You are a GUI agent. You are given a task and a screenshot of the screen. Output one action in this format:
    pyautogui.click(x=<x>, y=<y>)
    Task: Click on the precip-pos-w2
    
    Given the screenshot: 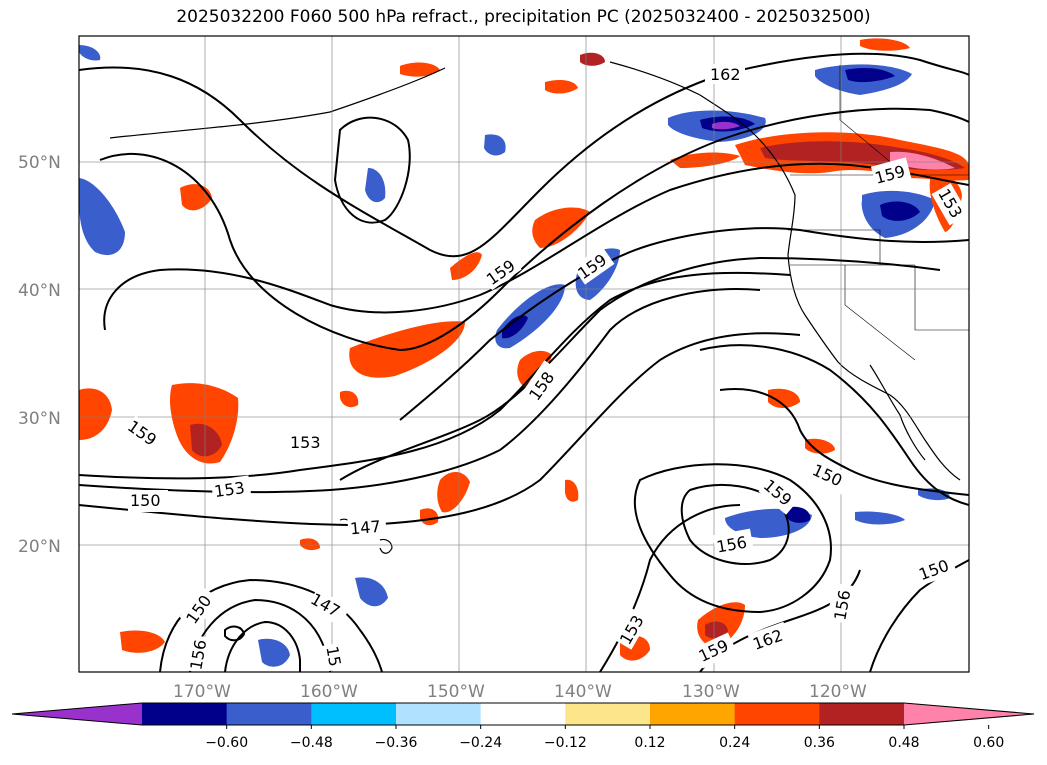 What is the action you would take?
    pyautogui.click(x=349, y=399)
    